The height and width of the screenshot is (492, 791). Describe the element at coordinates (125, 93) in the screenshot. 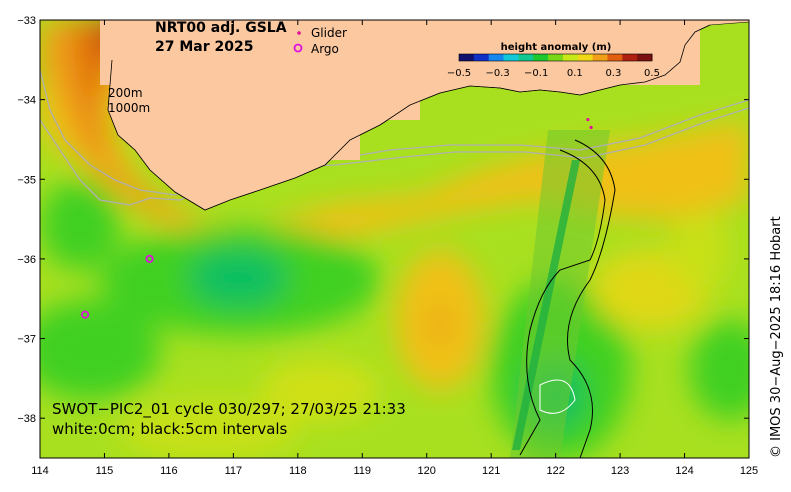

I see `isobath-label-200m: 200m` at that location.